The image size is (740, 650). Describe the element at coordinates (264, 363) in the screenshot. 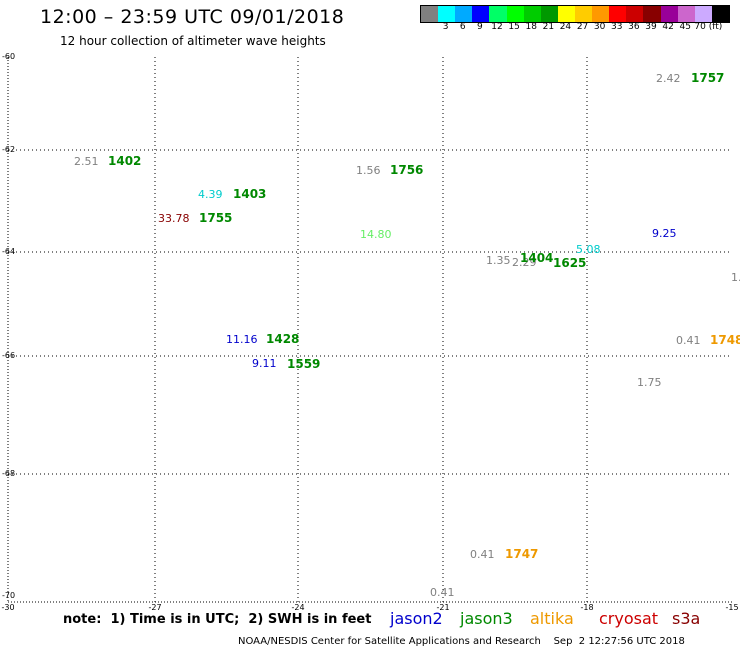

I see `wave-height-label: 9.11` at that location.